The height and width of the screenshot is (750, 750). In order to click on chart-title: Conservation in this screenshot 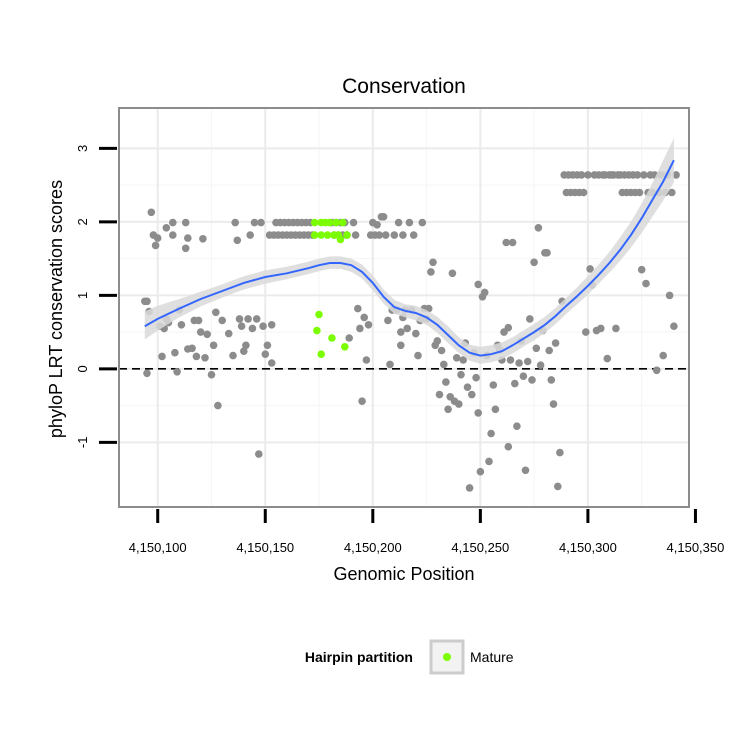, I will do `click(404, 86)`.